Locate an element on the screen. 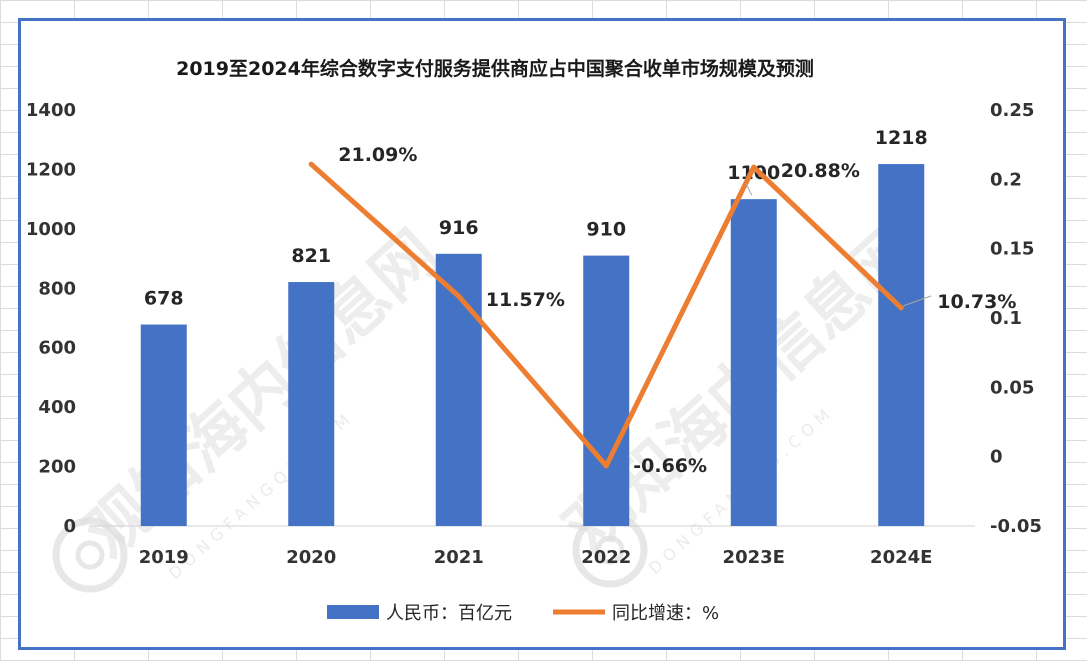  left-axis-tick-label: 200 is located at coordinates (57, 467).